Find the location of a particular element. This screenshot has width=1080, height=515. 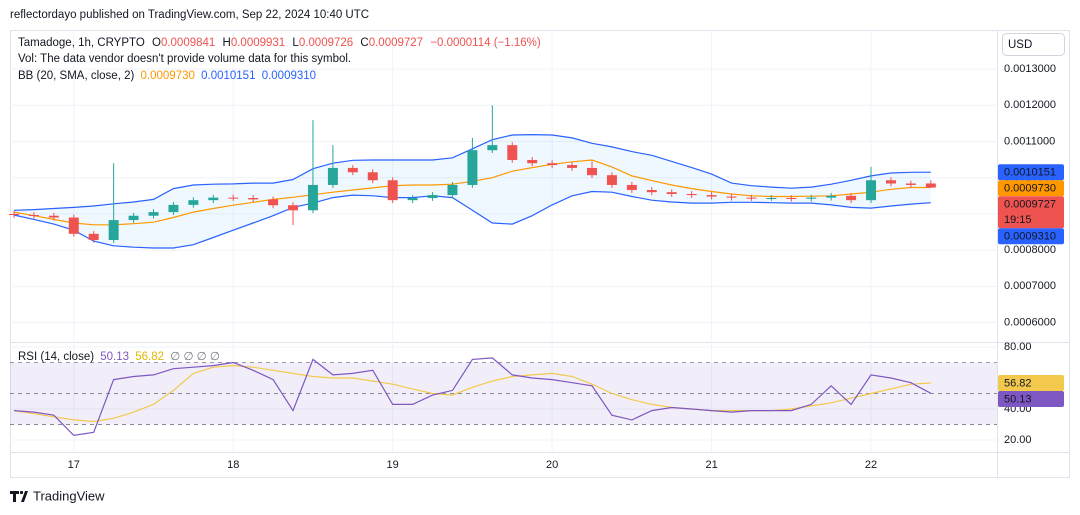

x-tick-label: 21 is located at coordinates (711, 465).